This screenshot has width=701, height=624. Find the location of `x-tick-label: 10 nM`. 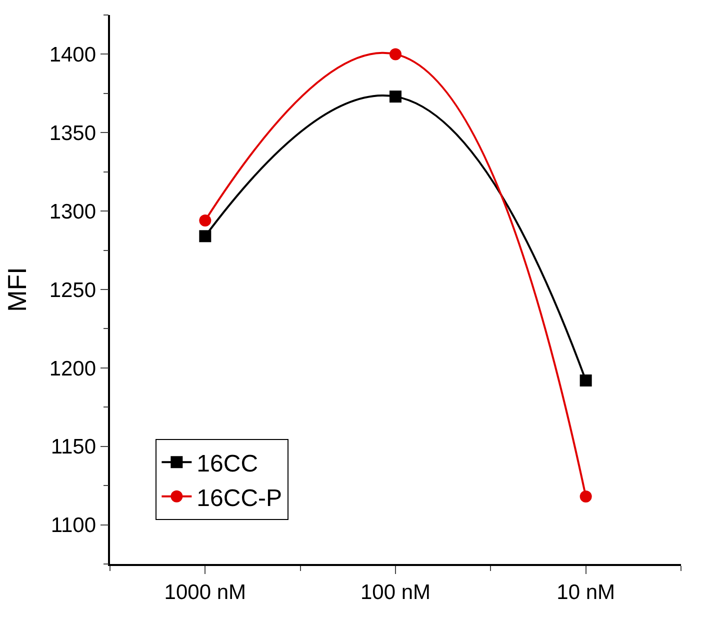

x-tick-label: 10 nM is located at coordinates (586, 592).